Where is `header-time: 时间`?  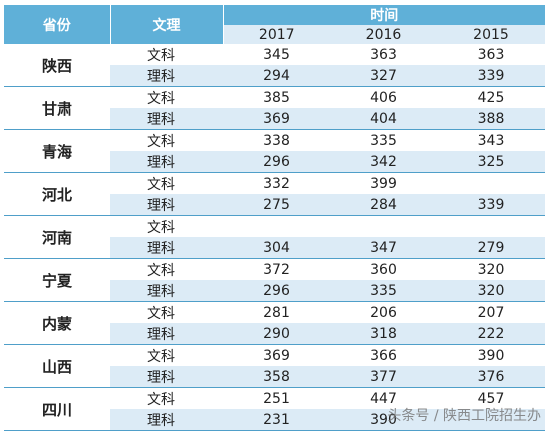
header-time: 时间 is located at coordinates (383, 15).